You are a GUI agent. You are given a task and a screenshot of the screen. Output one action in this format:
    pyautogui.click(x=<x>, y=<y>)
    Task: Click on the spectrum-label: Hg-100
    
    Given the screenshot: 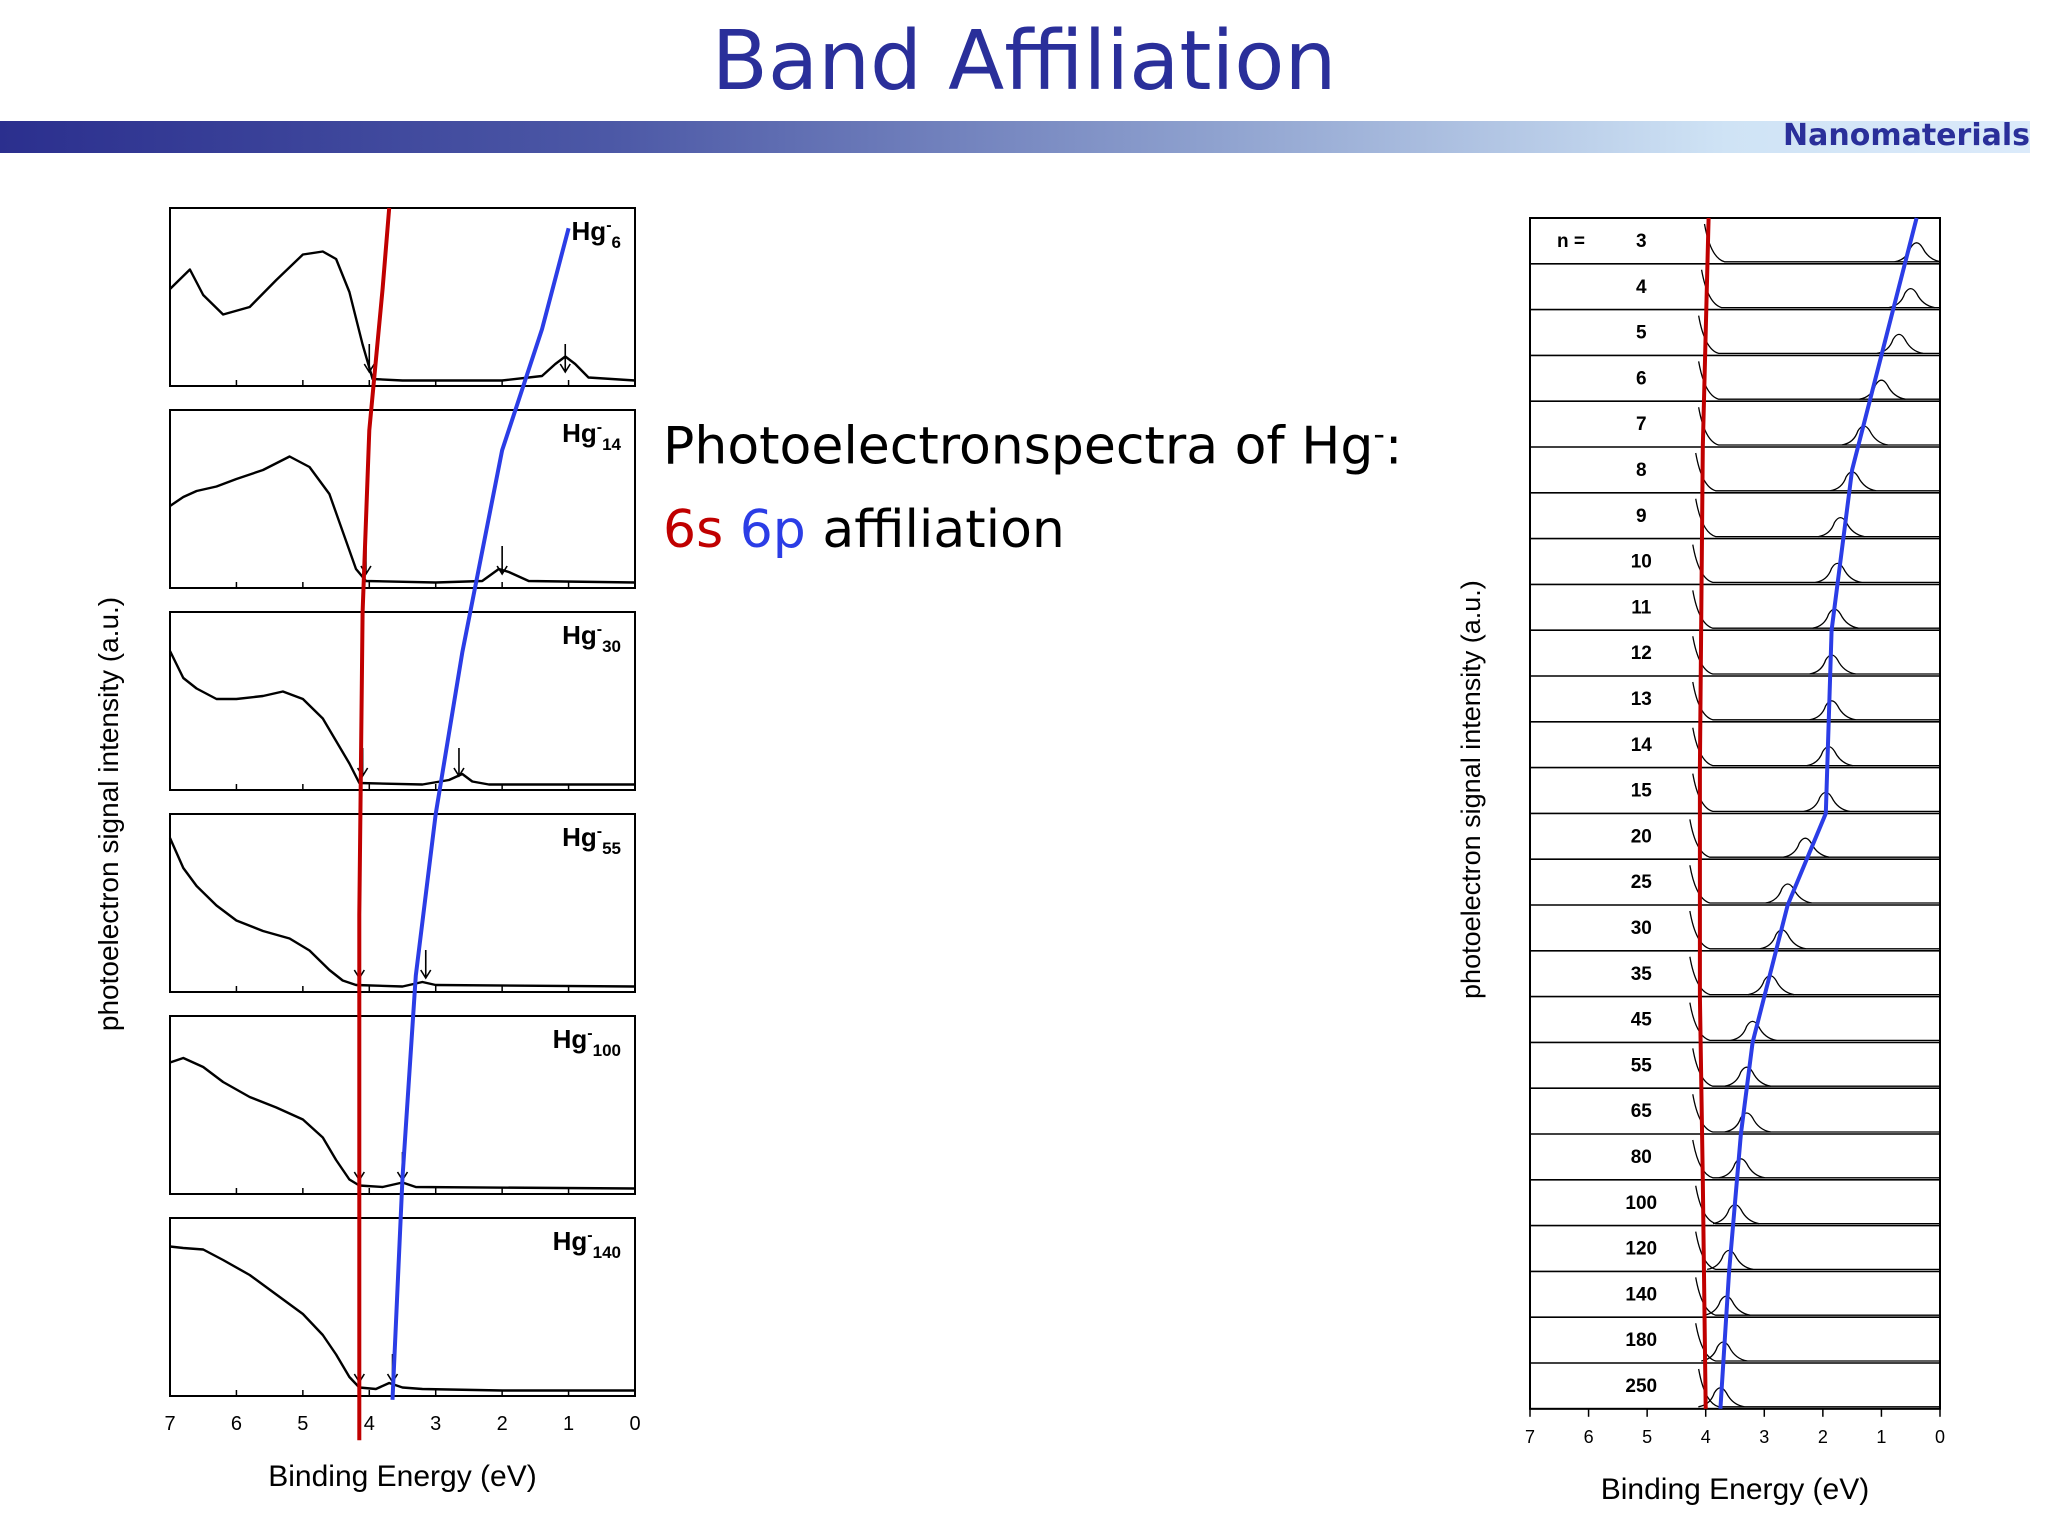 What is the action you would take?
    pyautogui.click(x=587, y=1042)
    